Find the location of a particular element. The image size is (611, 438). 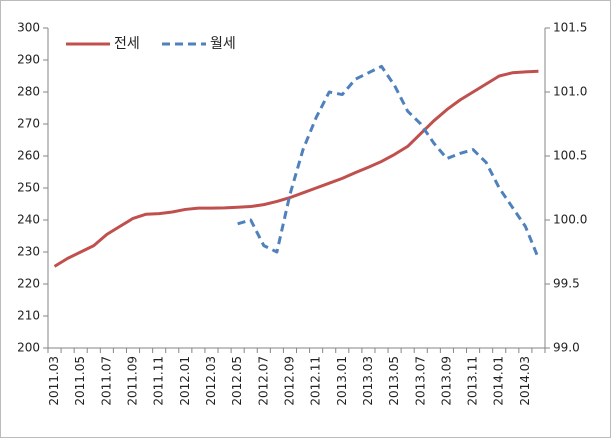

y-tick-label: 270 is located at coordinates (28, 124).